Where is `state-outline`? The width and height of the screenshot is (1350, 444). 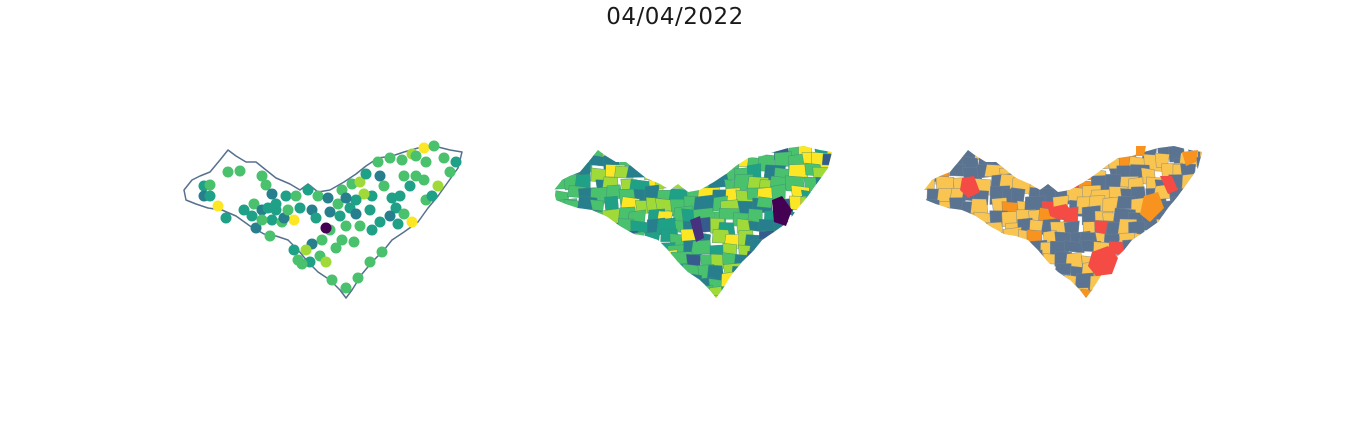 state-outline is located at coordinates (323, 222).